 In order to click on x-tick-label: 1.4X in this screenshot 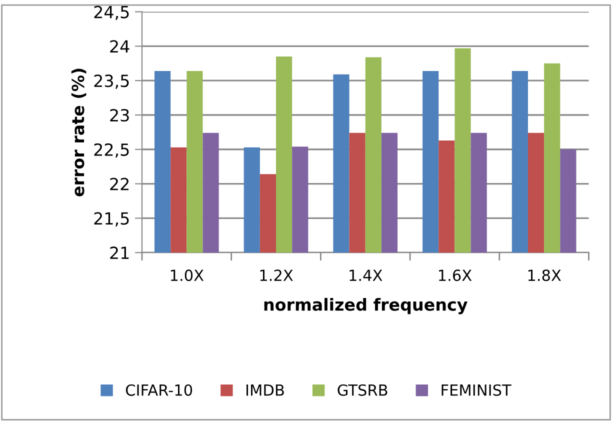, I will do `click(366, 275)`.